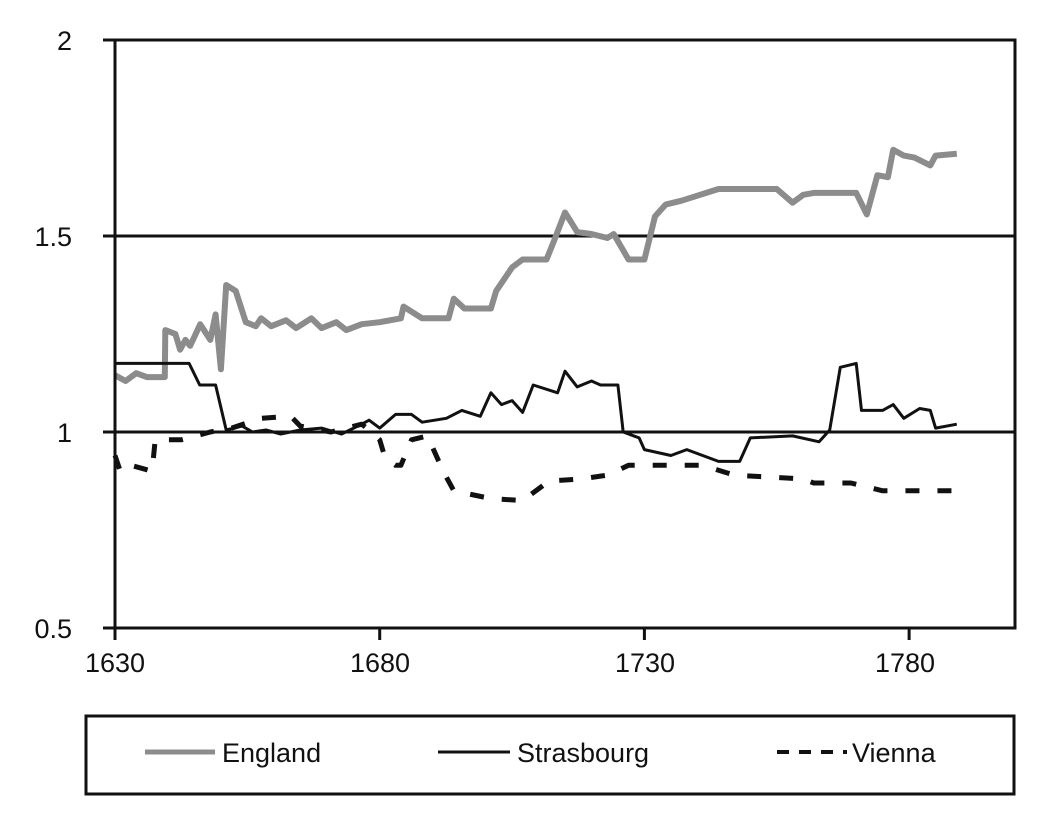 This screenshot has height=833, width=1052. What do you see at coordinates (510, 663) in the screenshot?
I see `x-tick-labels: 1630 1680 1730 1780` at bounding box center [510, 663].